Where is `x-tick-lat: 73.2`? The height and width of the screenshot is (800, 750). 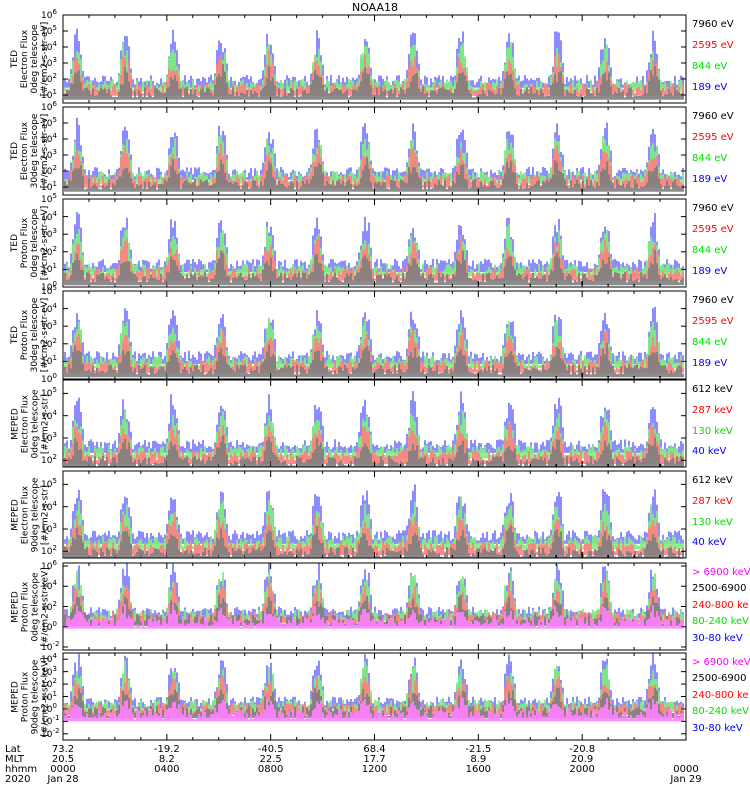 x-tick-lat: 73.2 is located at coordinates (63, 749).